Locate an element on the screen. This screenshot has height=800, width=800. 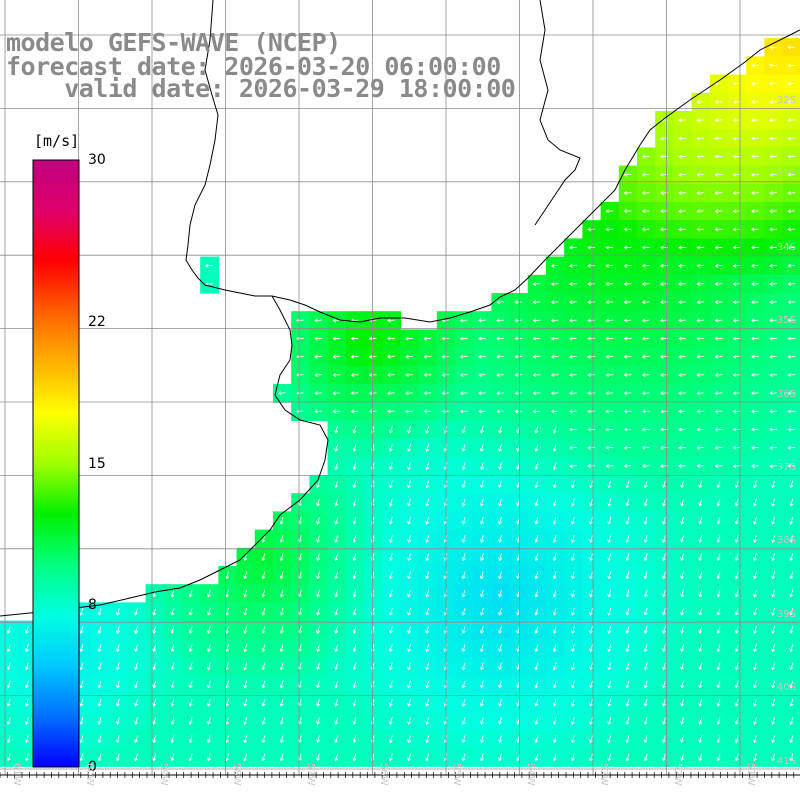
colorbar-gradient is located at coordinates (56, 463).